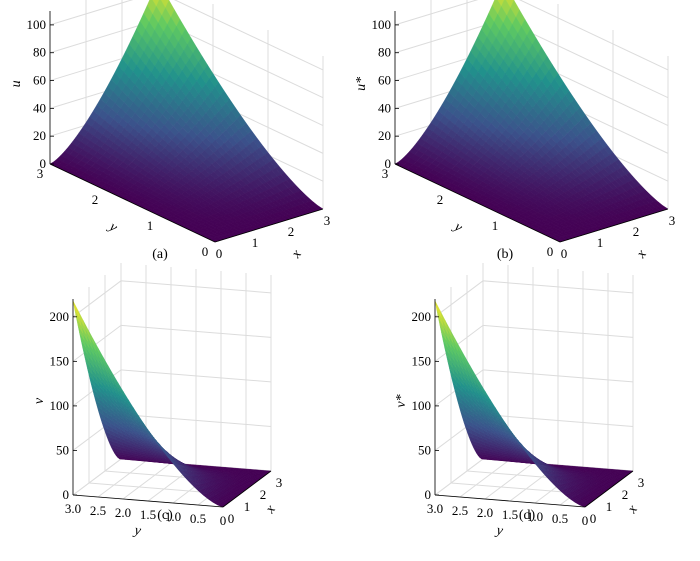 This screenshot has height=561, width=700. Describe the element at coordinates (401, 400) in the screenshot. I see `z-axis-label: v*` at that location.